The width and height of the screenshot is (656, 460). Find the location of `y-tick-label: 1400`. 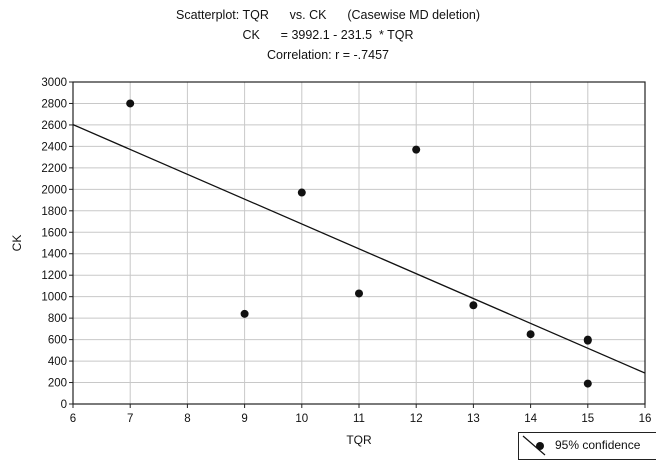

y-tick-label: 1400 is located at coordinates (54, 255).